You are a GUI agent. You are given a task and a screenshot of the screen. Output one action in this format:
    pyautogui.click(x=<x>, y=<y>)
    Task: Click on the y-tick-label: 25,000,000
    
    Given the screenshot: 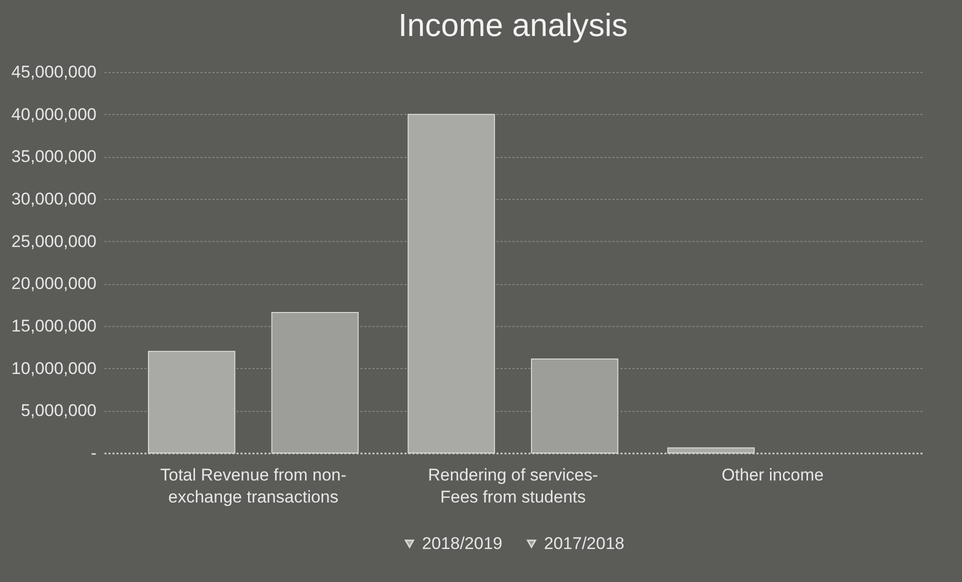 What is the action you would take?
    pyautogui.click(x=53, y=241)
    